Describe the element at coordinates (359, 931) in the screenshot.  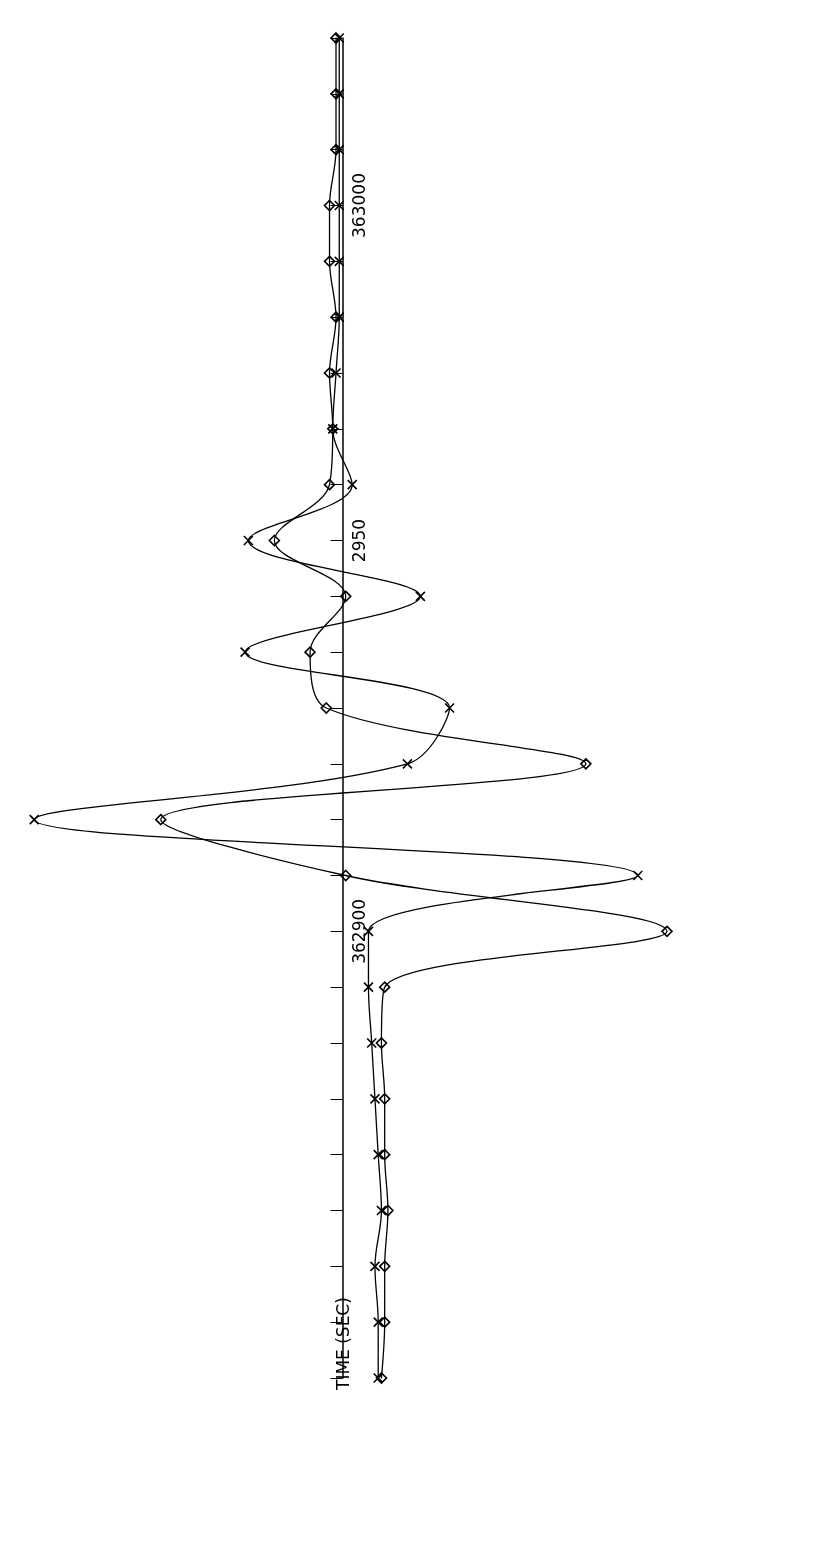
I see `y-tick-label: 362900` at that location.